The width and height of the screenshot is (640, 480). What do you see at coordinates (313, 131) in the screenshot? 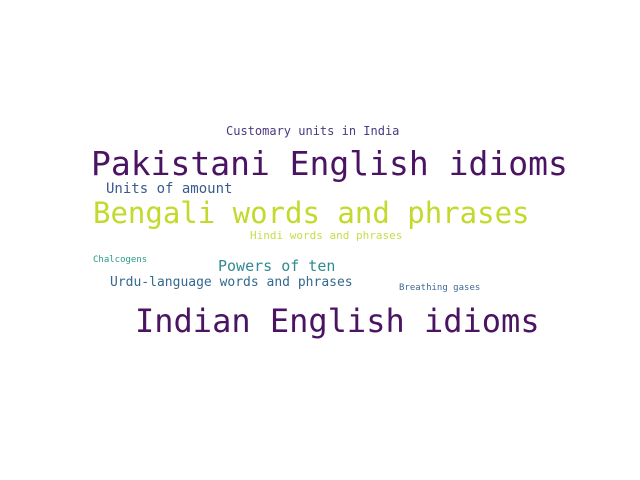
I see `word-customary-units-in-india: Customary units in India` at bounding box center [313, 131].